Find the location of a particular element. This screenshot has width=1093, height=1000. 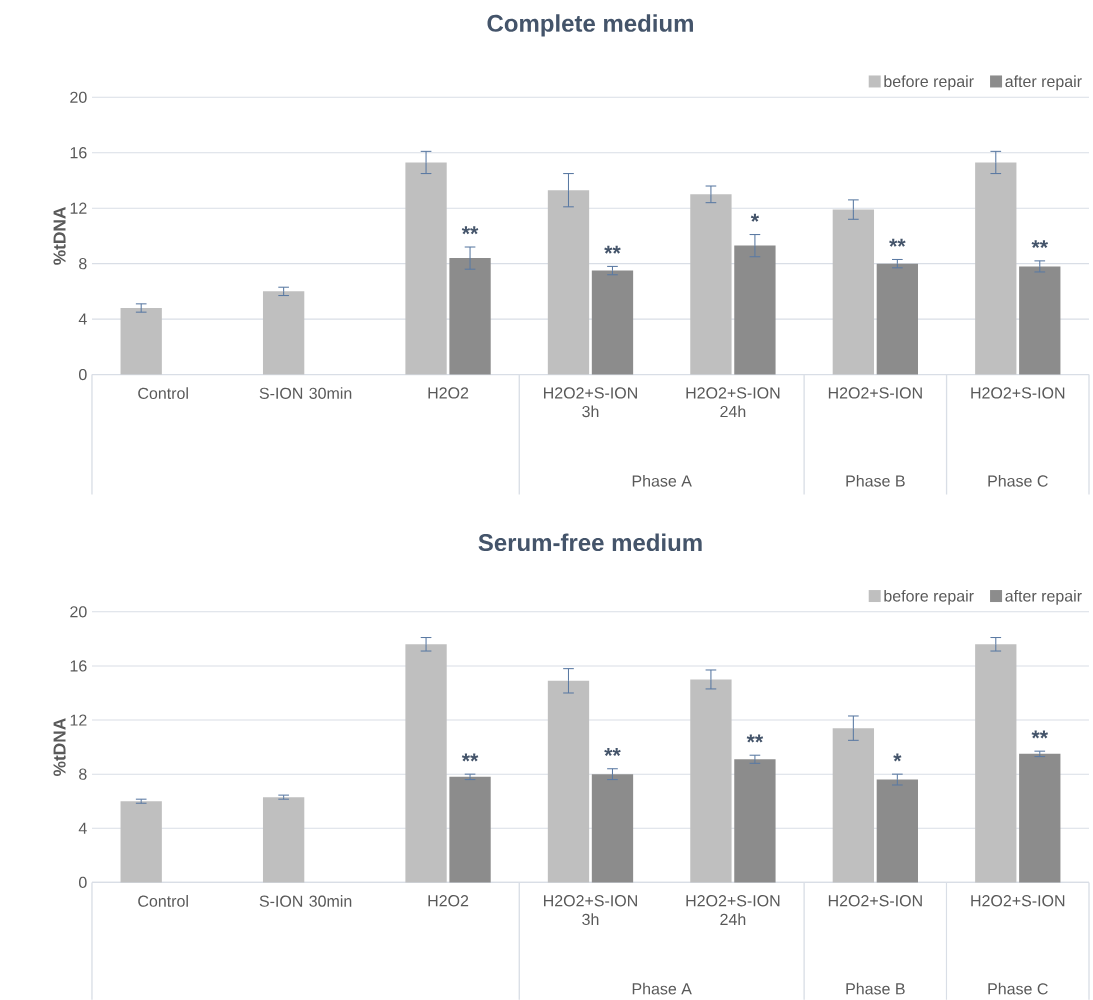

chart-title: Complete medium is located at coordinates (590, 25).